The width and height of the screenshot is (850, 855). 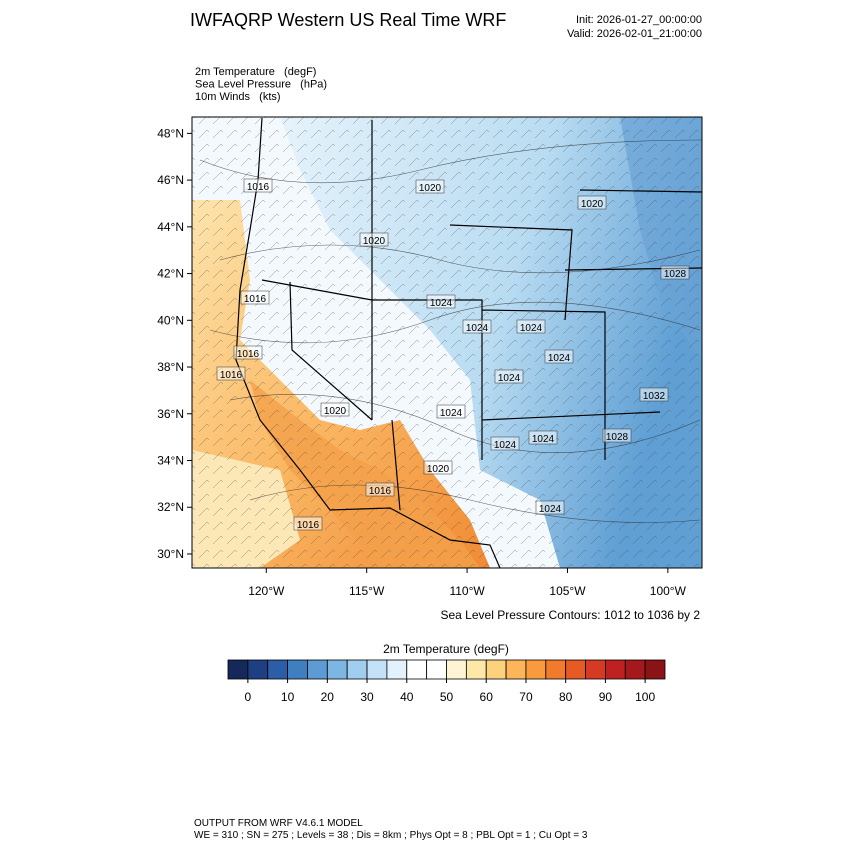 What do you see at coordinates (645, 697) in the screenshot?
I see `colorbar-tick-label: 100` at bounding box center [645, 697].